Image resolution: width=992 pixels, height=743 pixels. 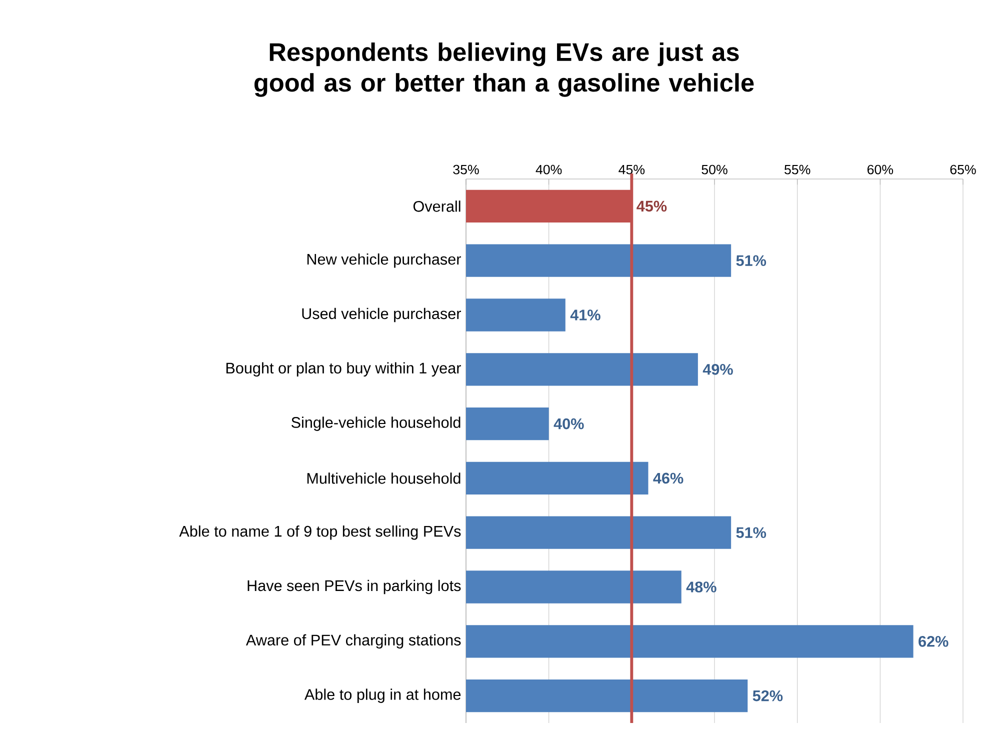 I want to click on x-tick-label: 60%, so click(x=880, y=169).